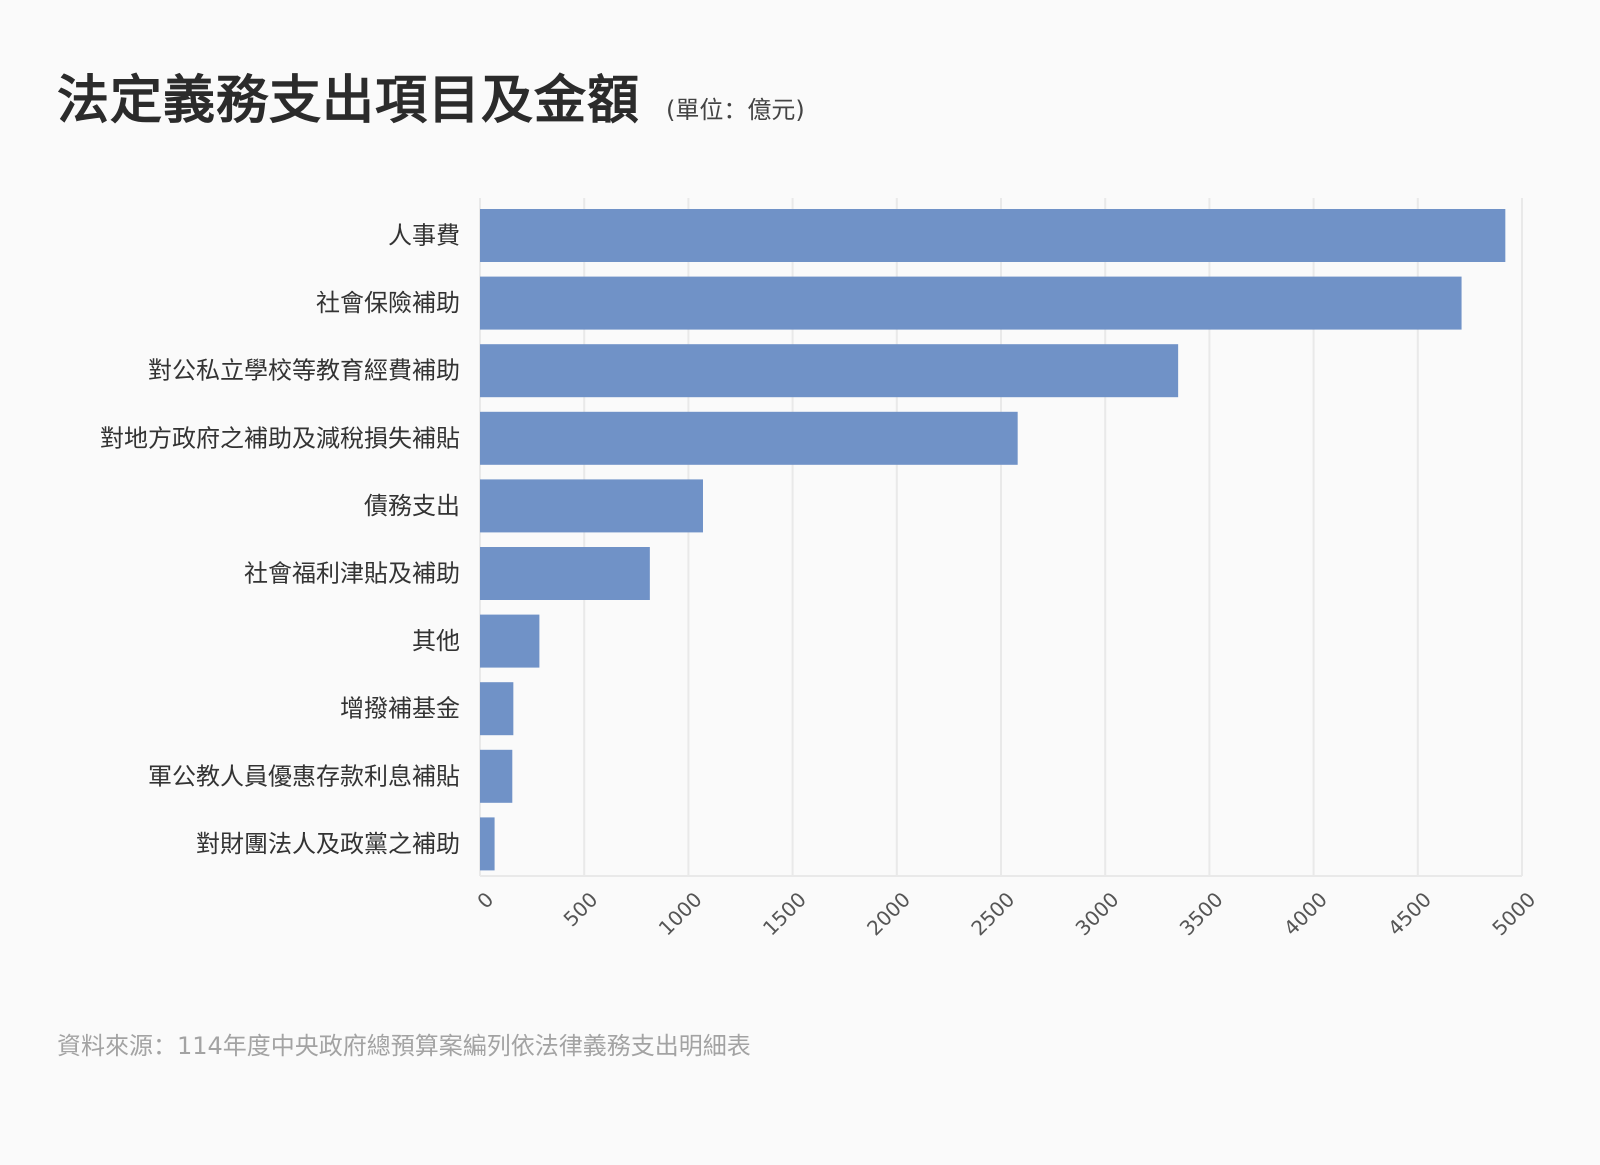 This screenshot has width=1600, height=1165. I want to click on x-tick-label: 1000, so click(680, 913).